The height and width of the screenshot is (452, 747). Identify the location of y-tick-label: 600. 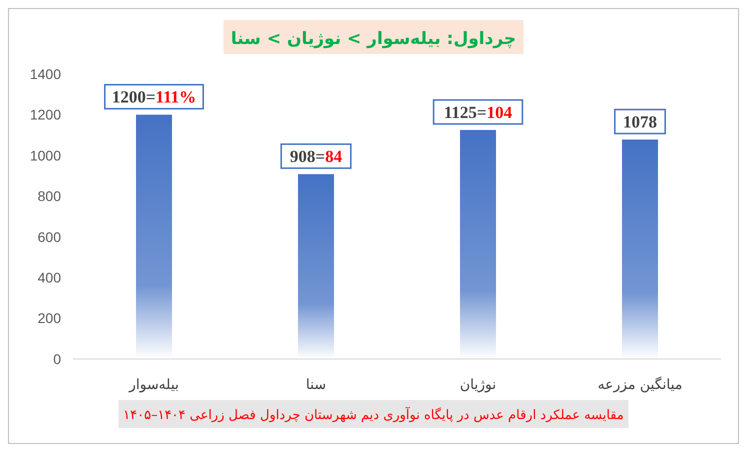
(50, 236).